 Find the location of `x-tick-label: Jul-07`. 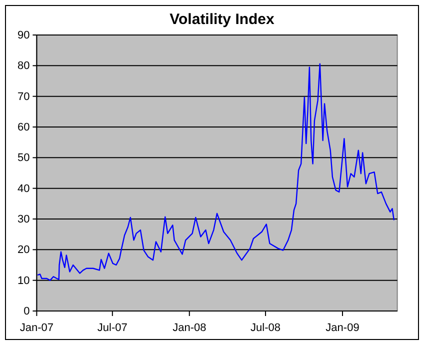

x-tick-label: Jul-07 is located at coordinates (112, 328).